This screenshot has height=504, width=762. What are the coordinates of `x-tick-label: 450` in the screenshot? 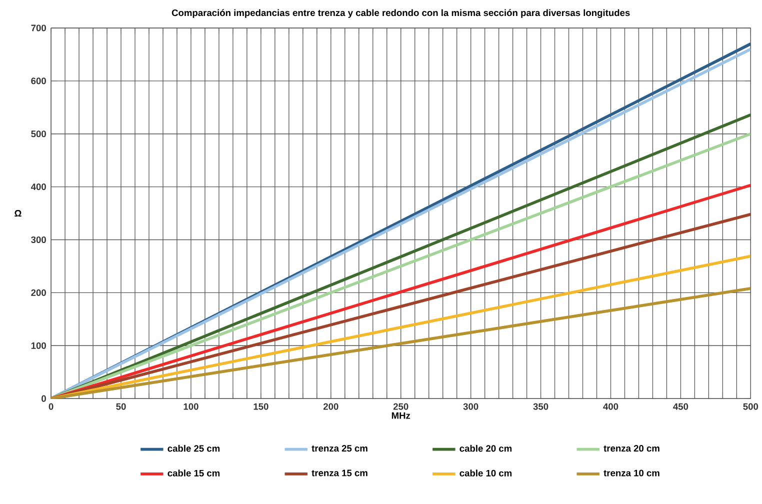 It's located at (680, 406).